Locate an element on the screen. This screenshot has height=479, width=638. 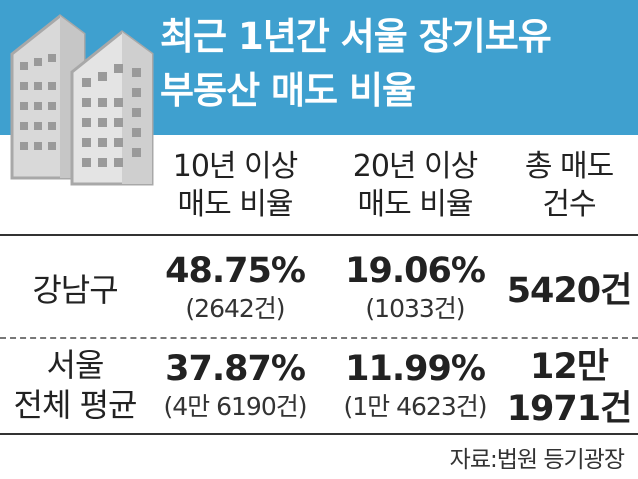
column-header-10yr: 10년 이상 매도 비율 is located at coordinates (235, 186).